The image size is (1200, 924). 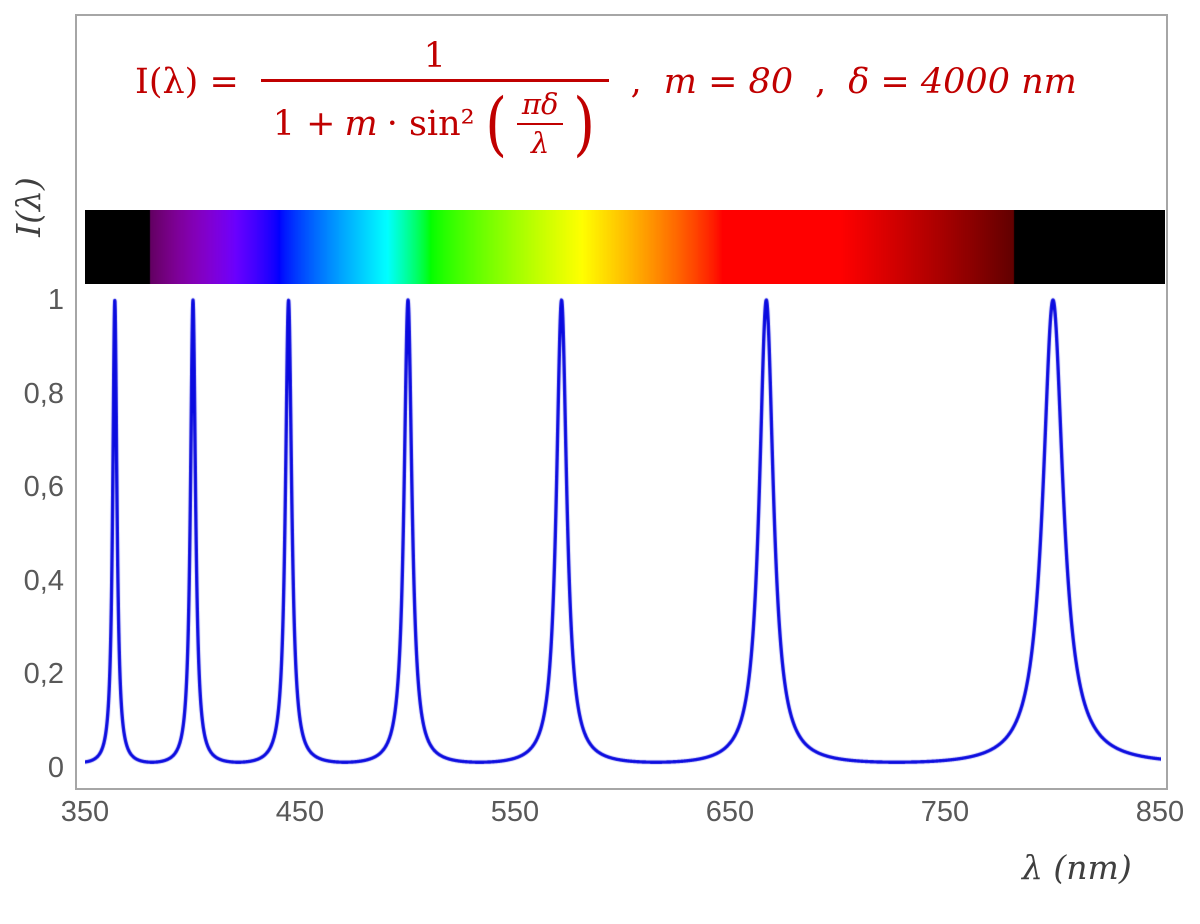 What do you see at coordinates (43, 580) in the screenshot?
I see `y-tick-label: 0,4` at bounding box center [43, 580].